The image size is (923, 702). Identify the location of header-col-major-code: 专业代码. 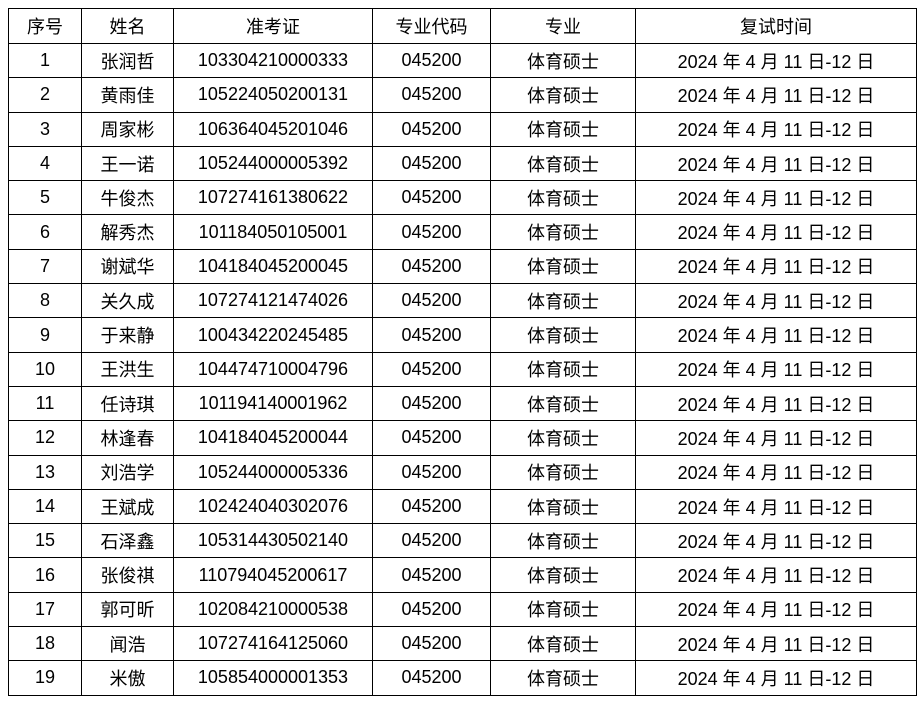
(431, 26).